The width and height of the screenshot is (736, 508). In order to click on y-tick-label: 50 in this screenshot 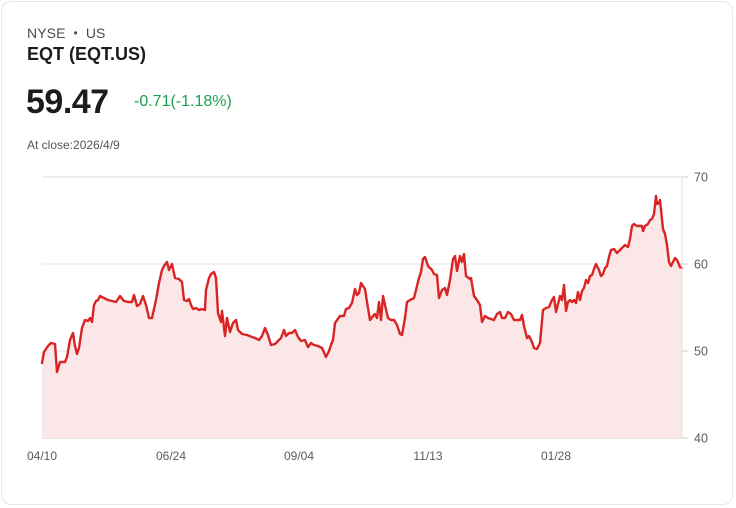, I will do `click(701, 352)`.